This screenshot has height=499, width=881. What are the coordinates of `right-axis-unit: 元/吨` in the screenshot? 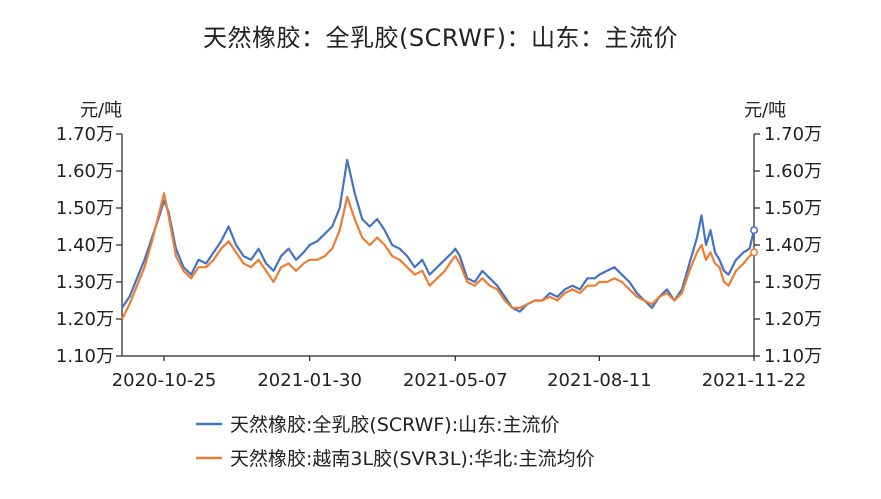 It's located at (765, 110).